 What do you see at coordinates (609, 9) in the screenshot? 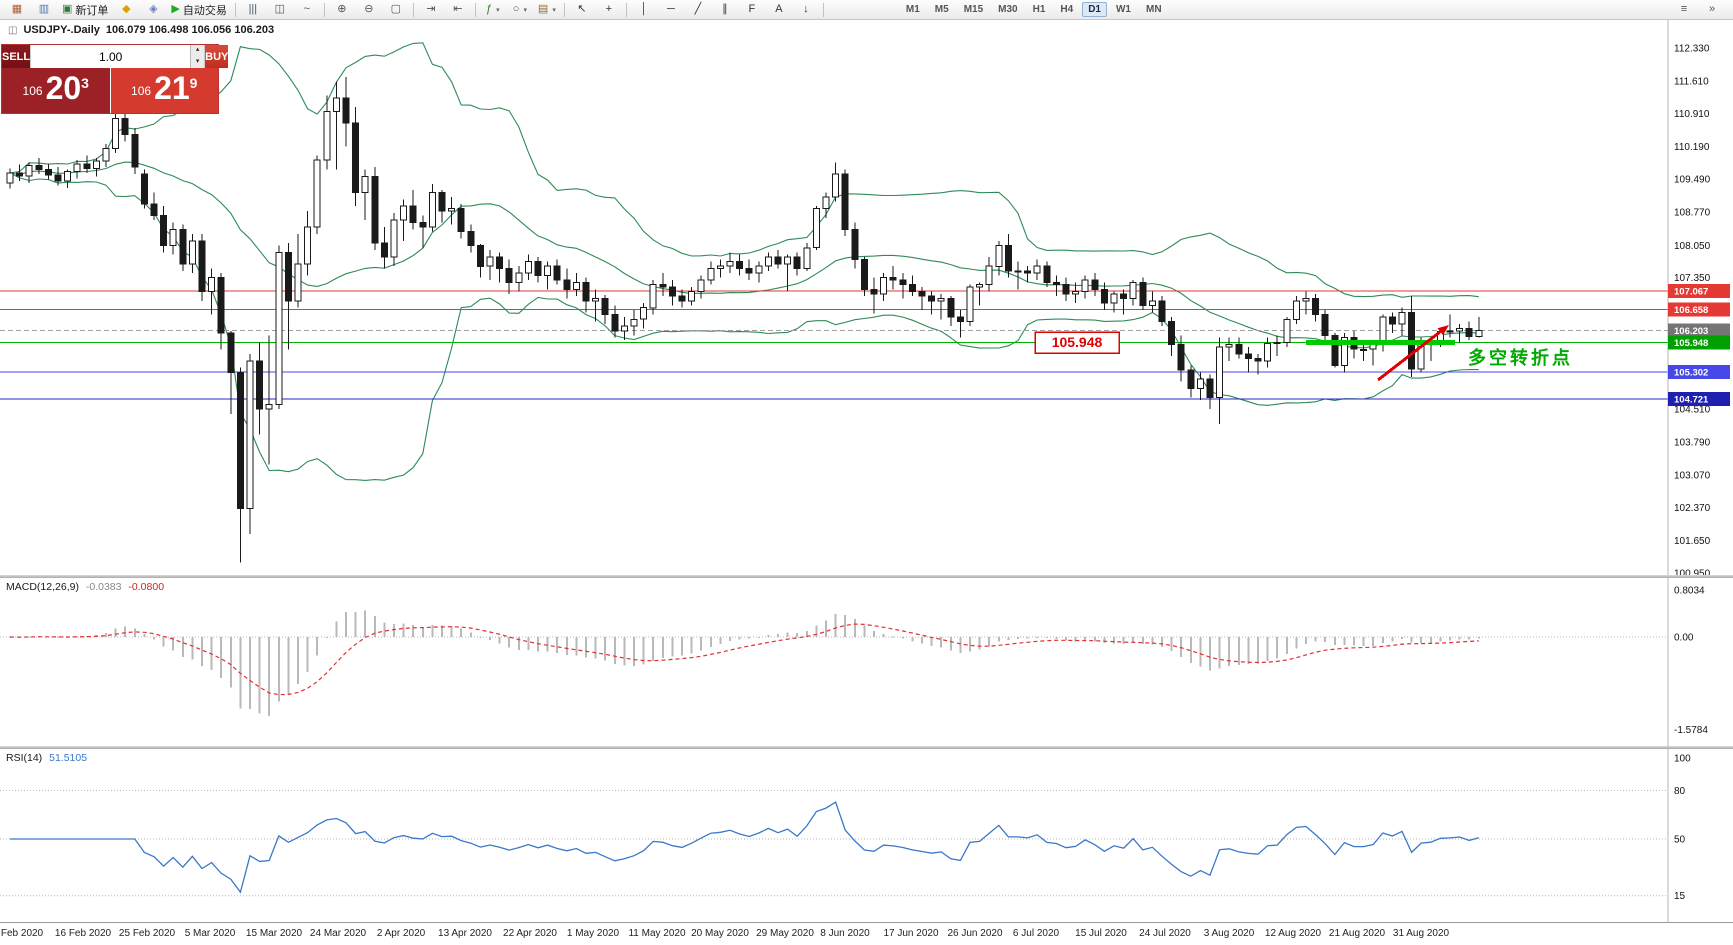
I see `crosshair-icon: +` at bounding box center [609, 9].